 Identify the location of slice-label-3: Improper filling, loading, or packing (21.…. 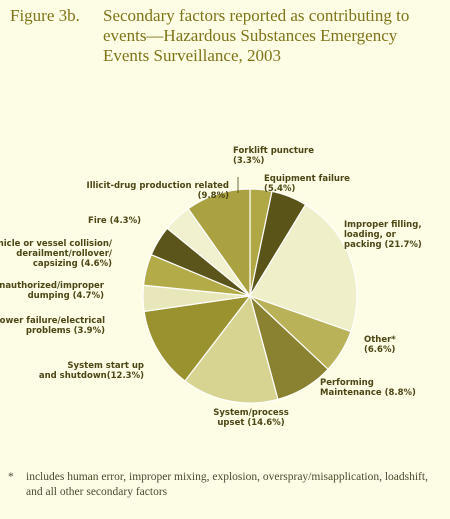
(383, 235).